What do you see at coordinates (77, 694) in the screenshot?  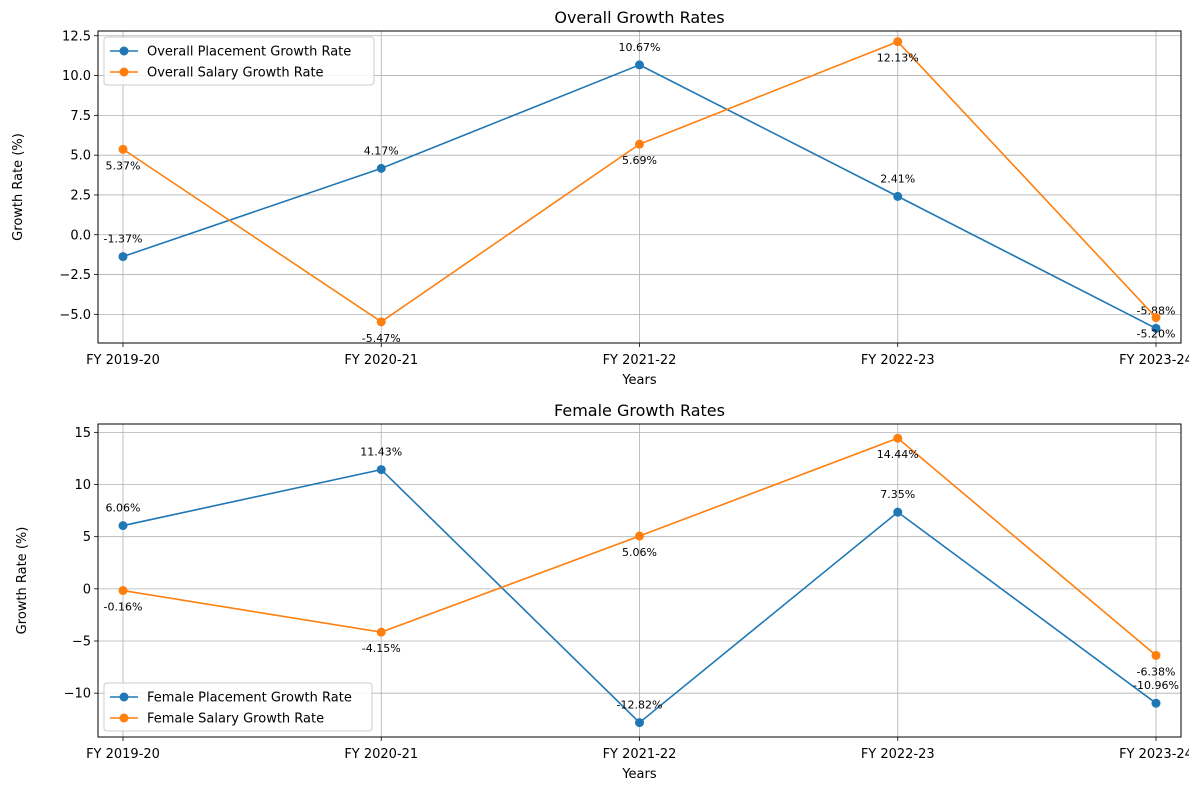 I see `y-tick-label: −10` at bounding box center [77, 694].